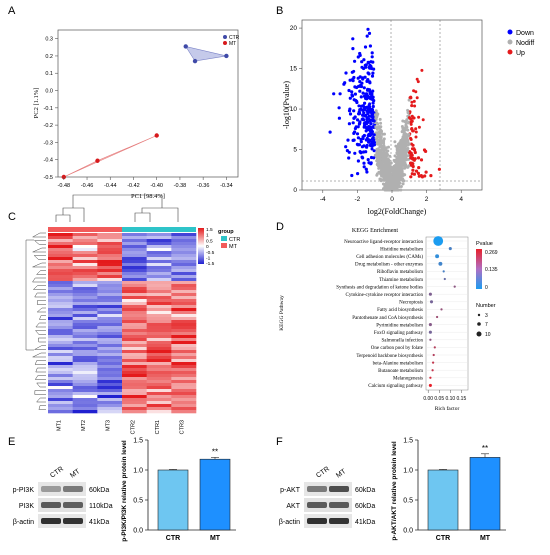 This screenshot has width=550, height=555. Describe the element at coordinates (224, 238) in the screenshot. I see `heatmap-group-ctr-swatch` at that location.